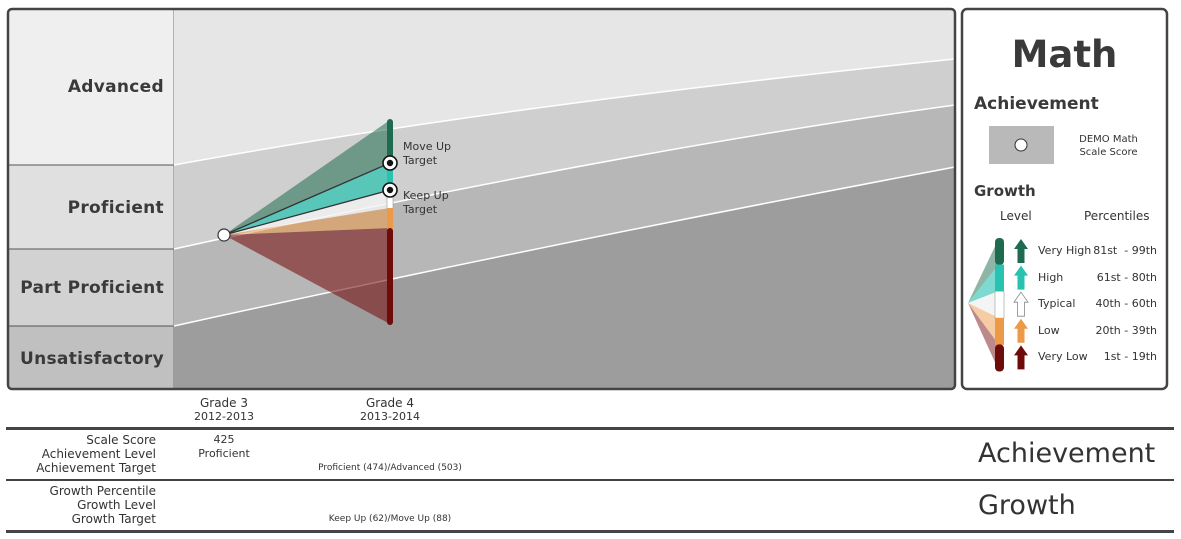 The width and height of the screenshot is (1181, 539). Describe the element at coordinates (390, 218) in the screenshot. I see `bar-low` at that location.